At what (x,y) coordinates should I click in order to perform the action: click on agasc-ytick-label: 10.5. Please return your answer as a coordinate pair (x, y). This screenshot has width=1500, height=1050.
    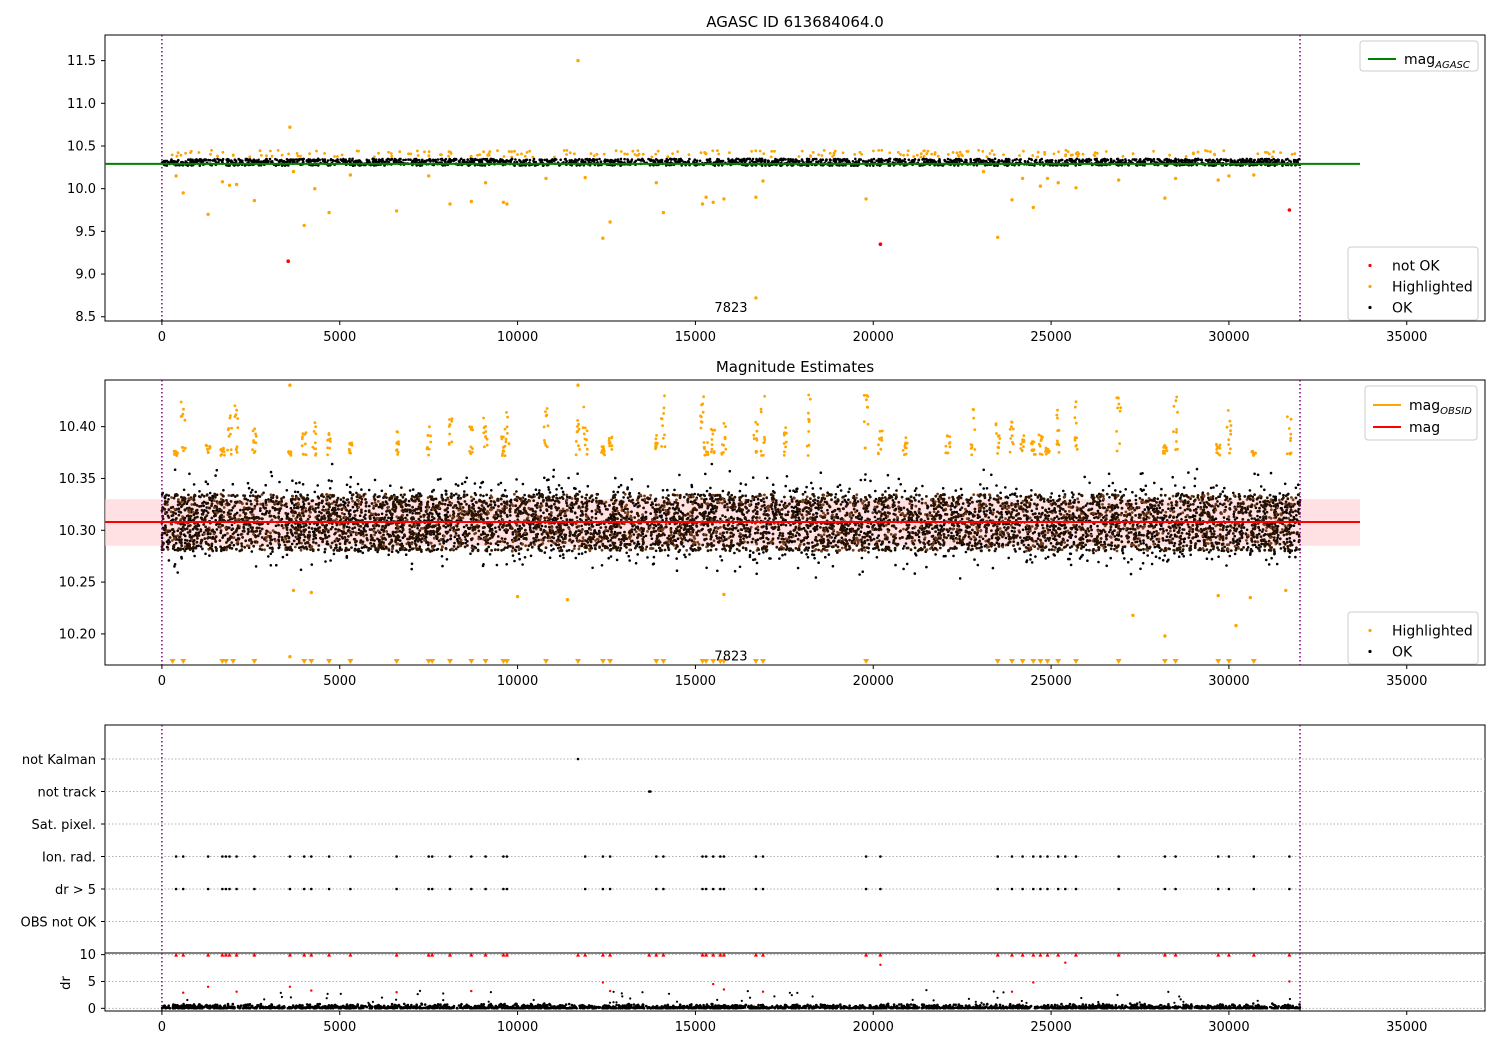
    Looking at the image, I should click on (81, 146).